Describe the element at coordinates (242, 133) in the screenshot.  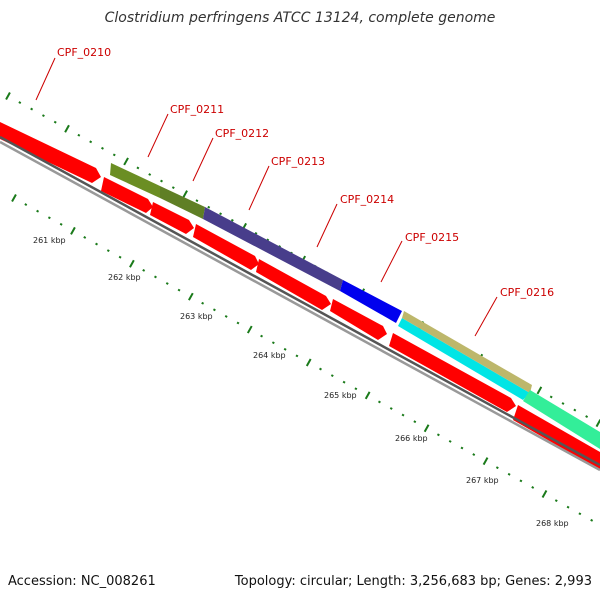
I see `gene-label-cpf-0212: CPF_0212` at that location.